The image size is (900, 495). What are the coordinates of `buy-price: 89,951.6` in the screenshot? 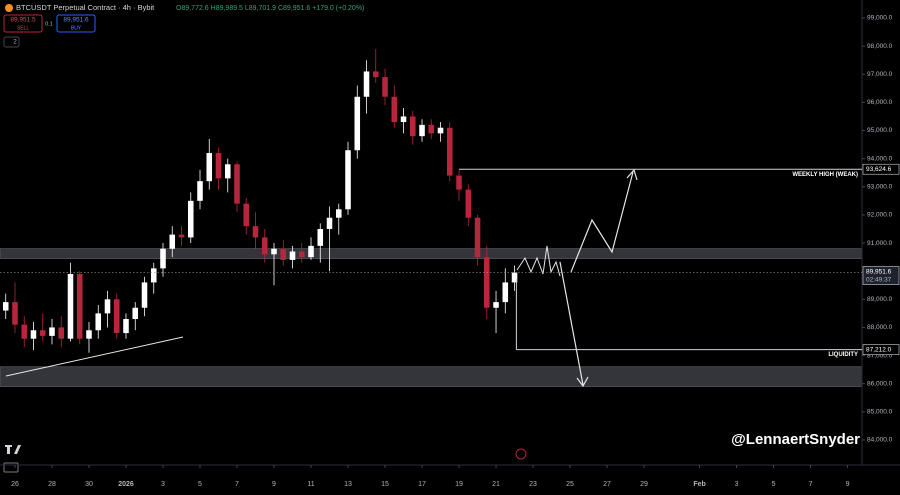 It's located at (76, 20).